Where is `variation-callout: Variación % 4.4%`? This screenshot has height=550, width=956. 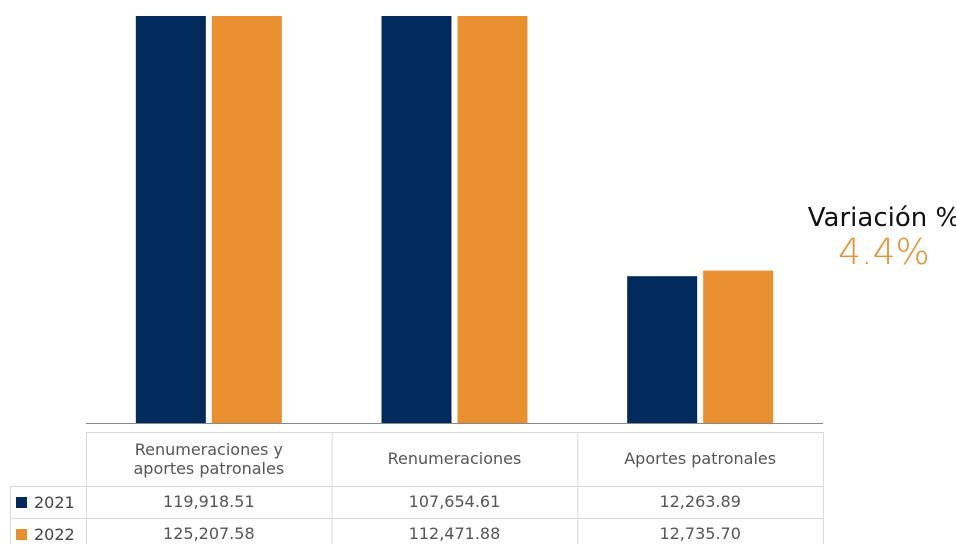
variation-callout: Variación % 4.4% is located at coordinates (881, 238).